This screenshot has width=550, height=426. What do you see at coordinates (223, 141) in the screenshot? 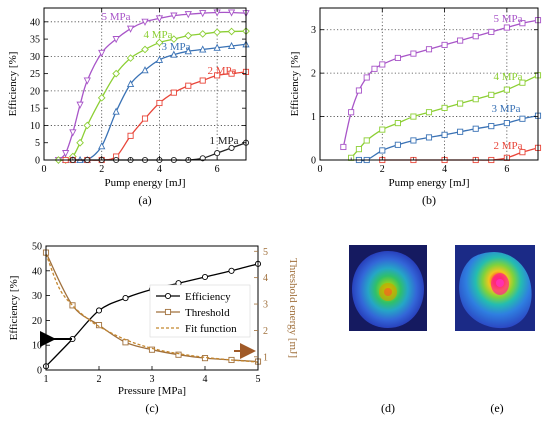
I see `series-label: 1 MPa` at bounding box center [223, 141].